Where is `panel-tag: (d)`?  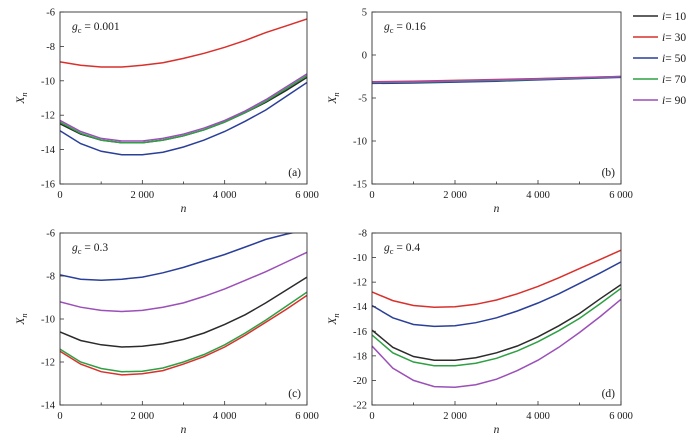
panel-tag: (d) is located at coordinates (609, 394).